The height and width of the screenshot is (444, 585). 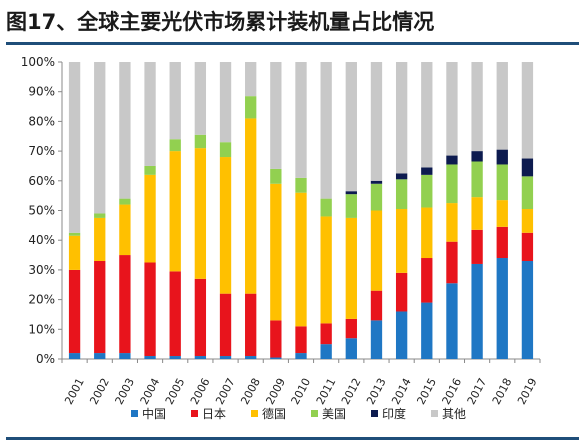 I want to click on x-tick-label: 2010, so click(x=301, y=391).